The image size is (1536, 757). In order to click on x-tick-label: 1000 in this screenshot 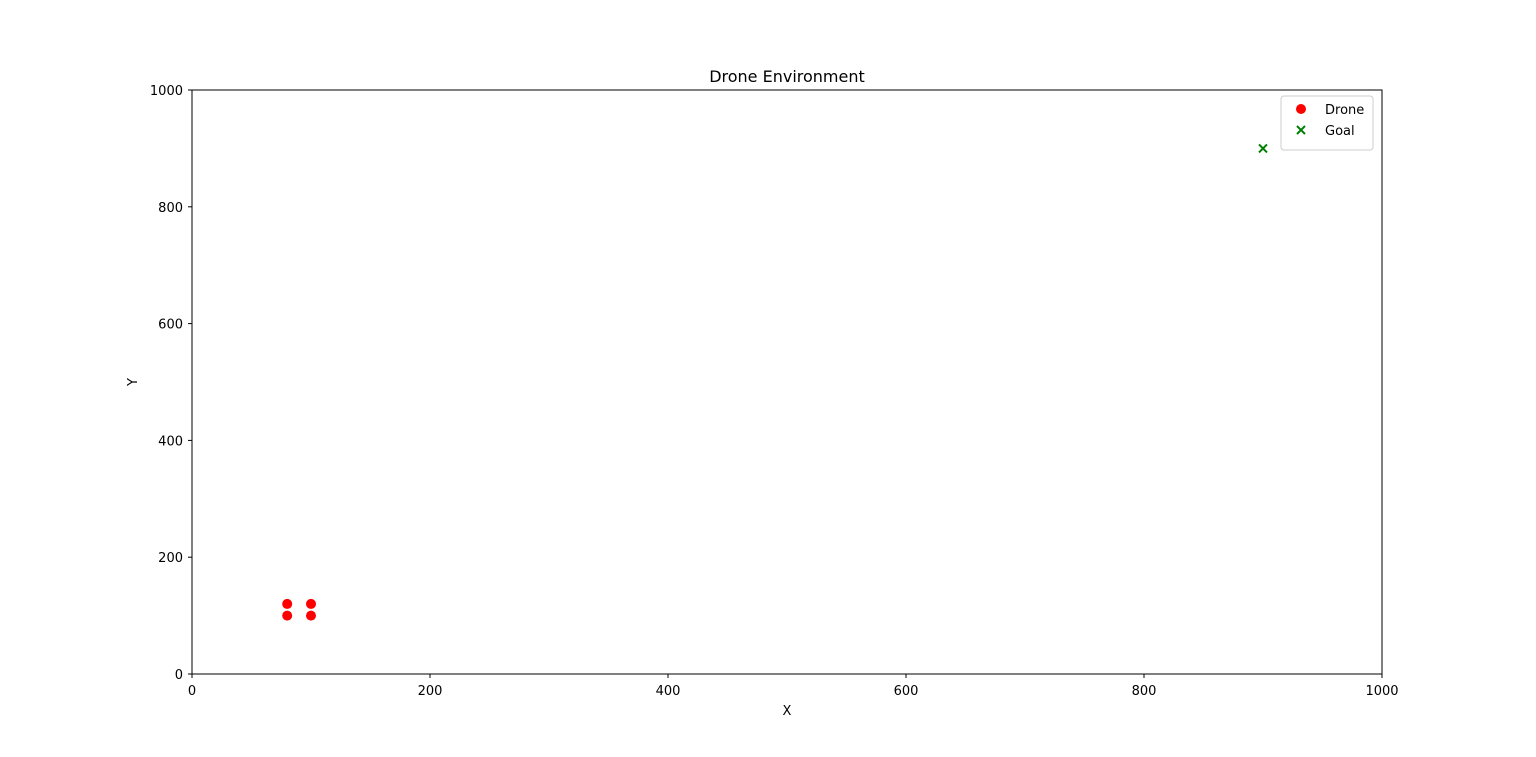, I will do `click(1381, 691)`.